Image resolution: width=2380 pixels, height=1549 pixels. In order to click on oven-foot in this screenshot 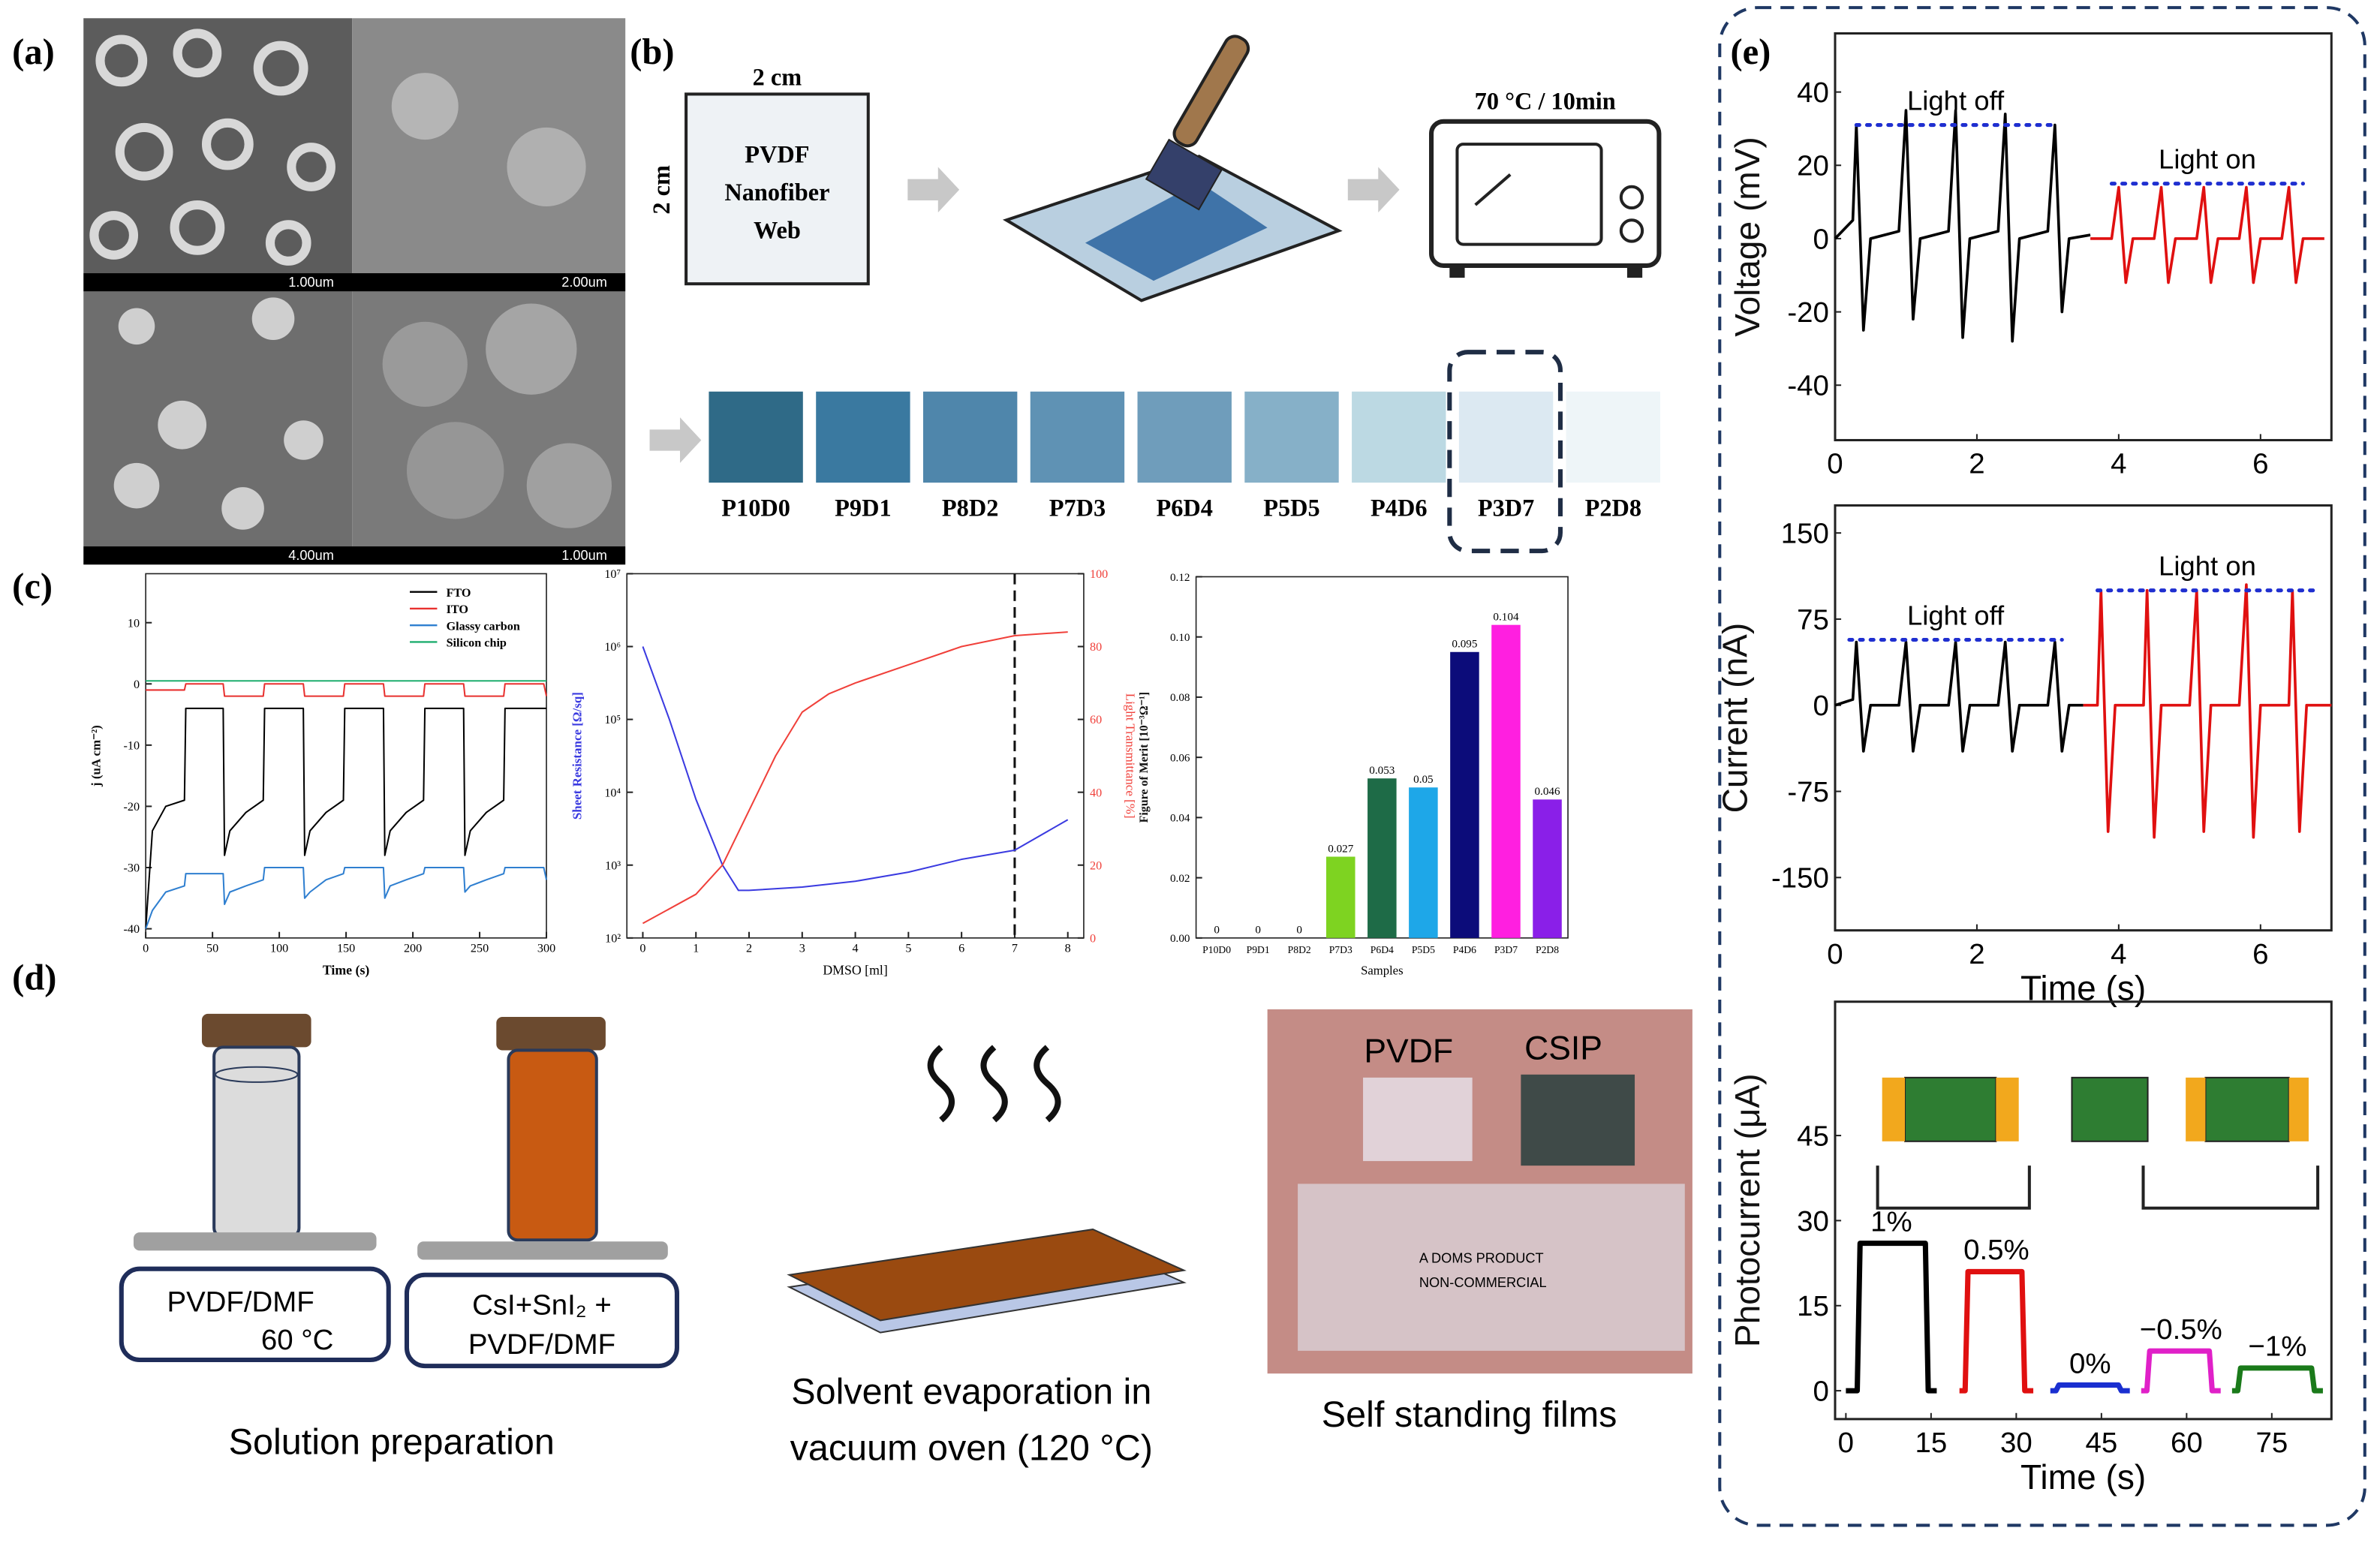, I will do `click(1457, 271)`.